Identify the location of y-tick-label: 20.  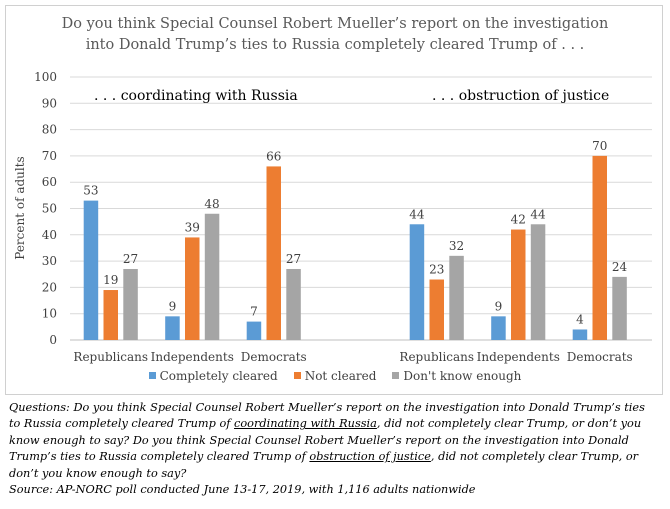
(49, 287).